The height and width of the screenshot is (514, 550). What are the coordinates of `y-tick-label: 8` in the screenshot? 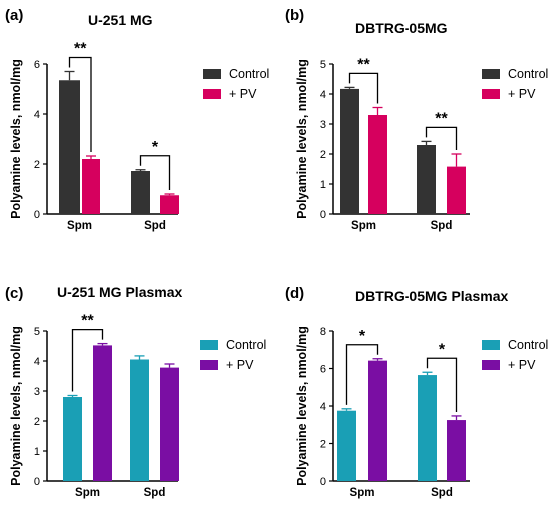 It's located at (323, 332).